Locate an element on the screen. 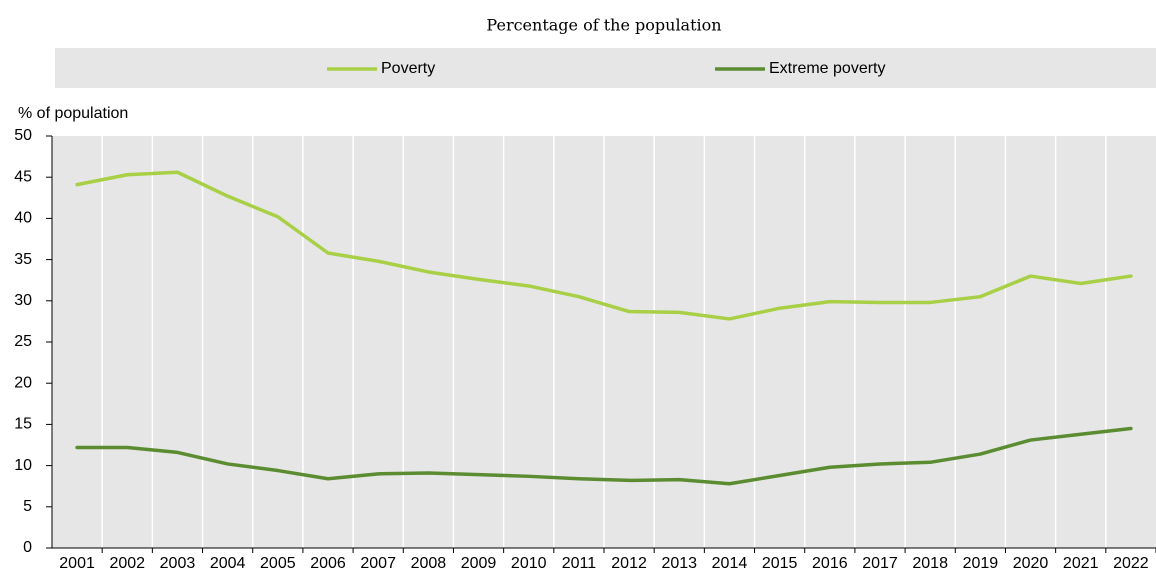 This screenshot has height=573, width=1156. x-tick-label: 2020 is located at coordinates (1031, 563).